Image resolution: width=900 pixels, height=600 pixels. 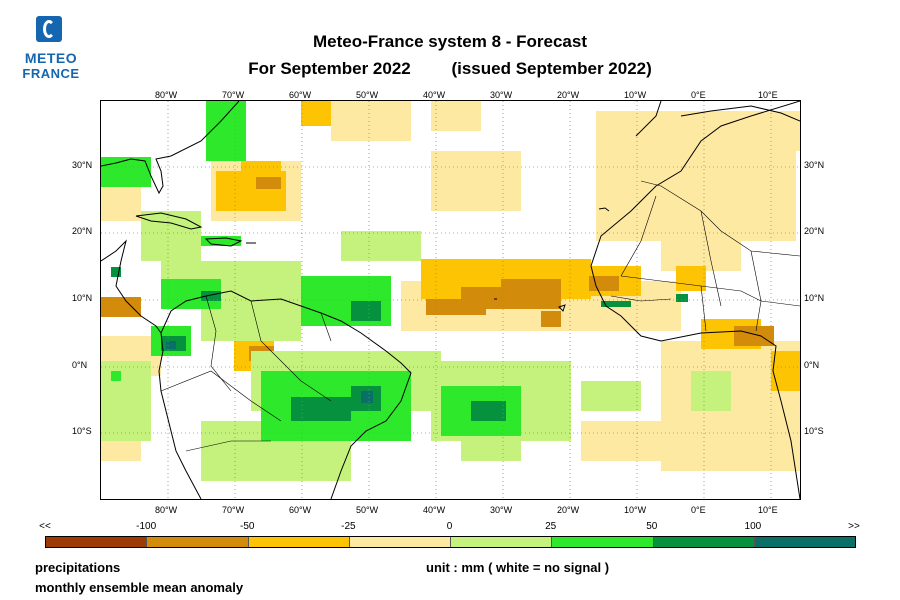 I want to click on logo-text-line2: FRANCE, so click(x=51, y=73).